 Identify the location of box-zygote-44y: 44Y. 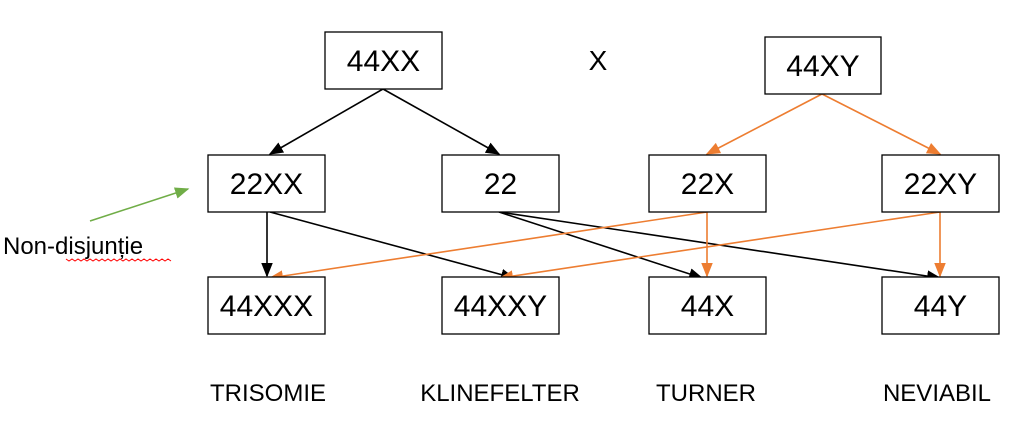
(940, 305).